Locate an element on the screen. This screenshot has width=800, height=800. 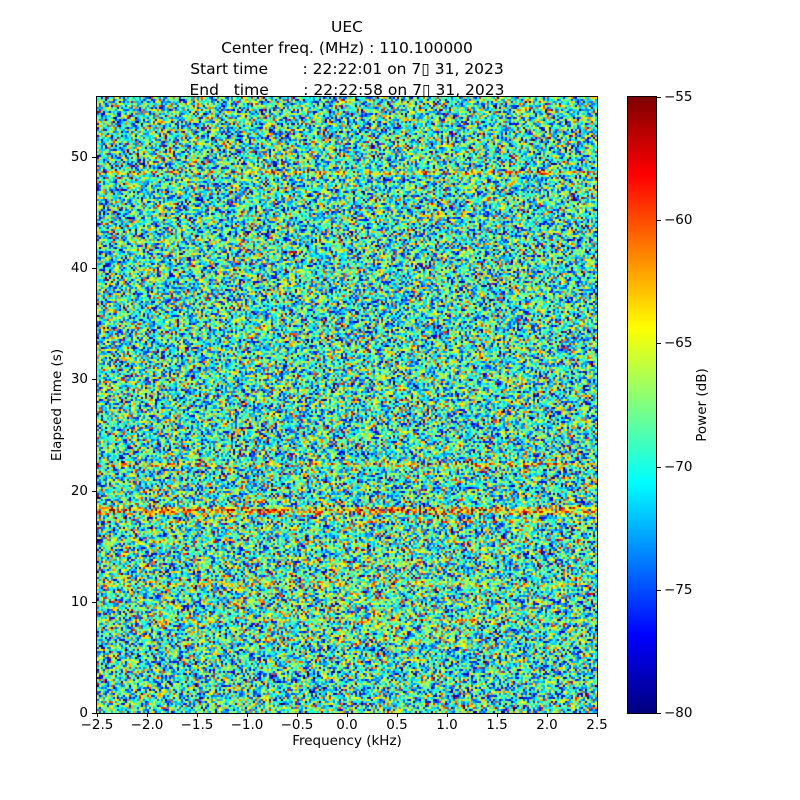
title-line: End time : 22:22:58 on 7▯ 31, 2023 is located at coordinates (347, 90).